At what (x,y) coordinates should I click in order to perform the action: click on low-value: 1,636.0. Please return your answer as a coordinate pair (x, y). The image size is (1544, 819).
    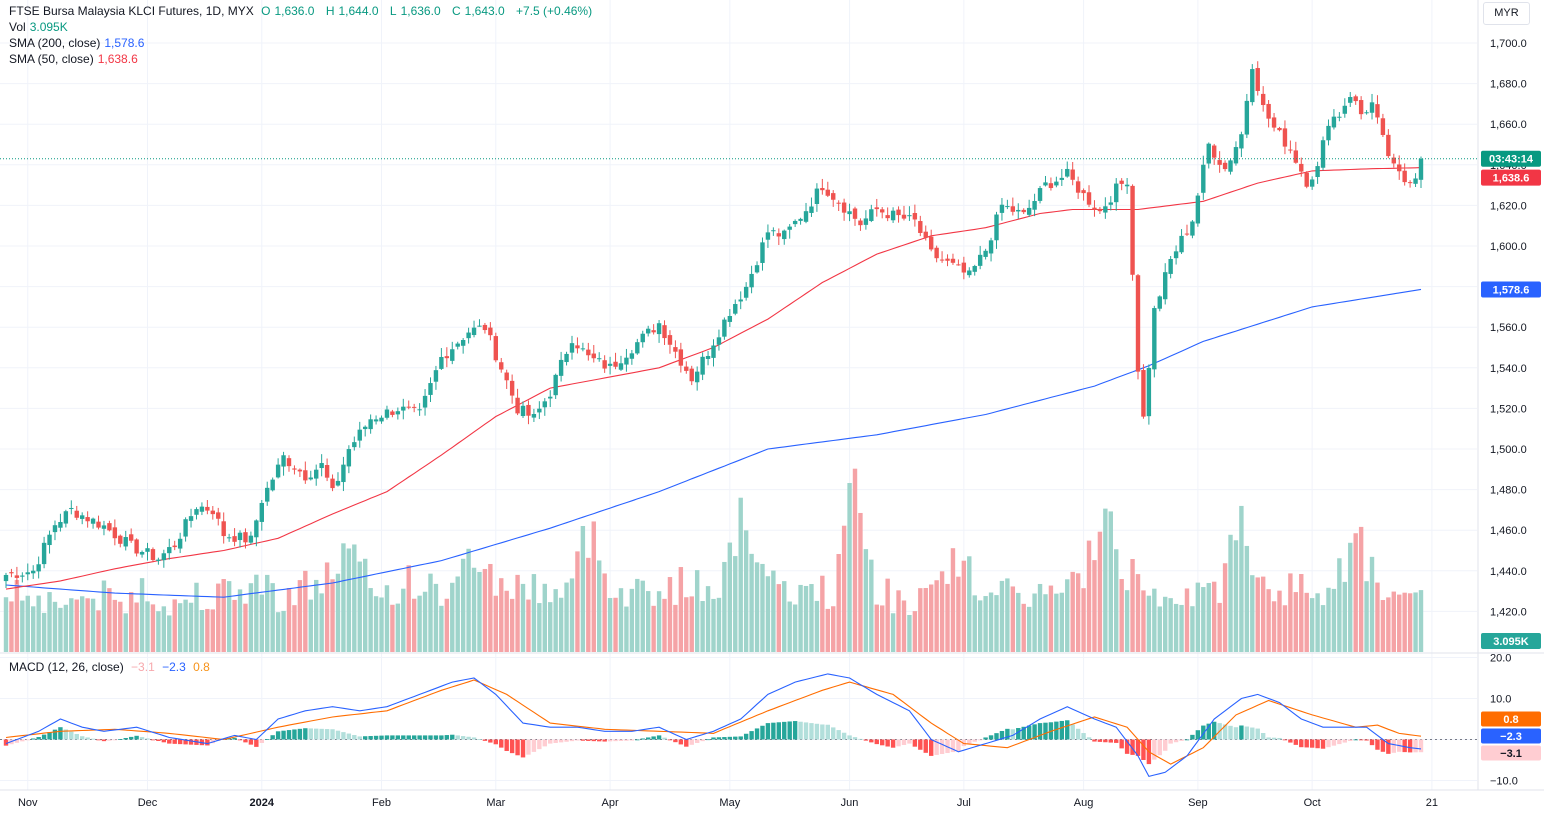
    Looking at the image, I should click on (420, 11).